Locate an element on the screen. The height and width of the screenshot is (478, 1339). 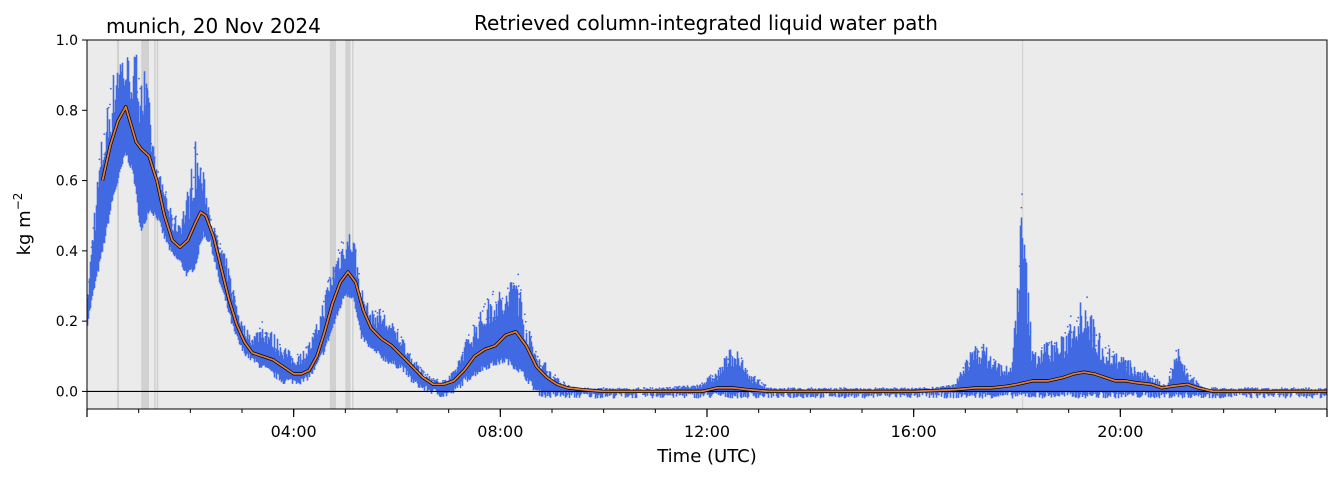
flagged-period is located at coordinates (353, 224).